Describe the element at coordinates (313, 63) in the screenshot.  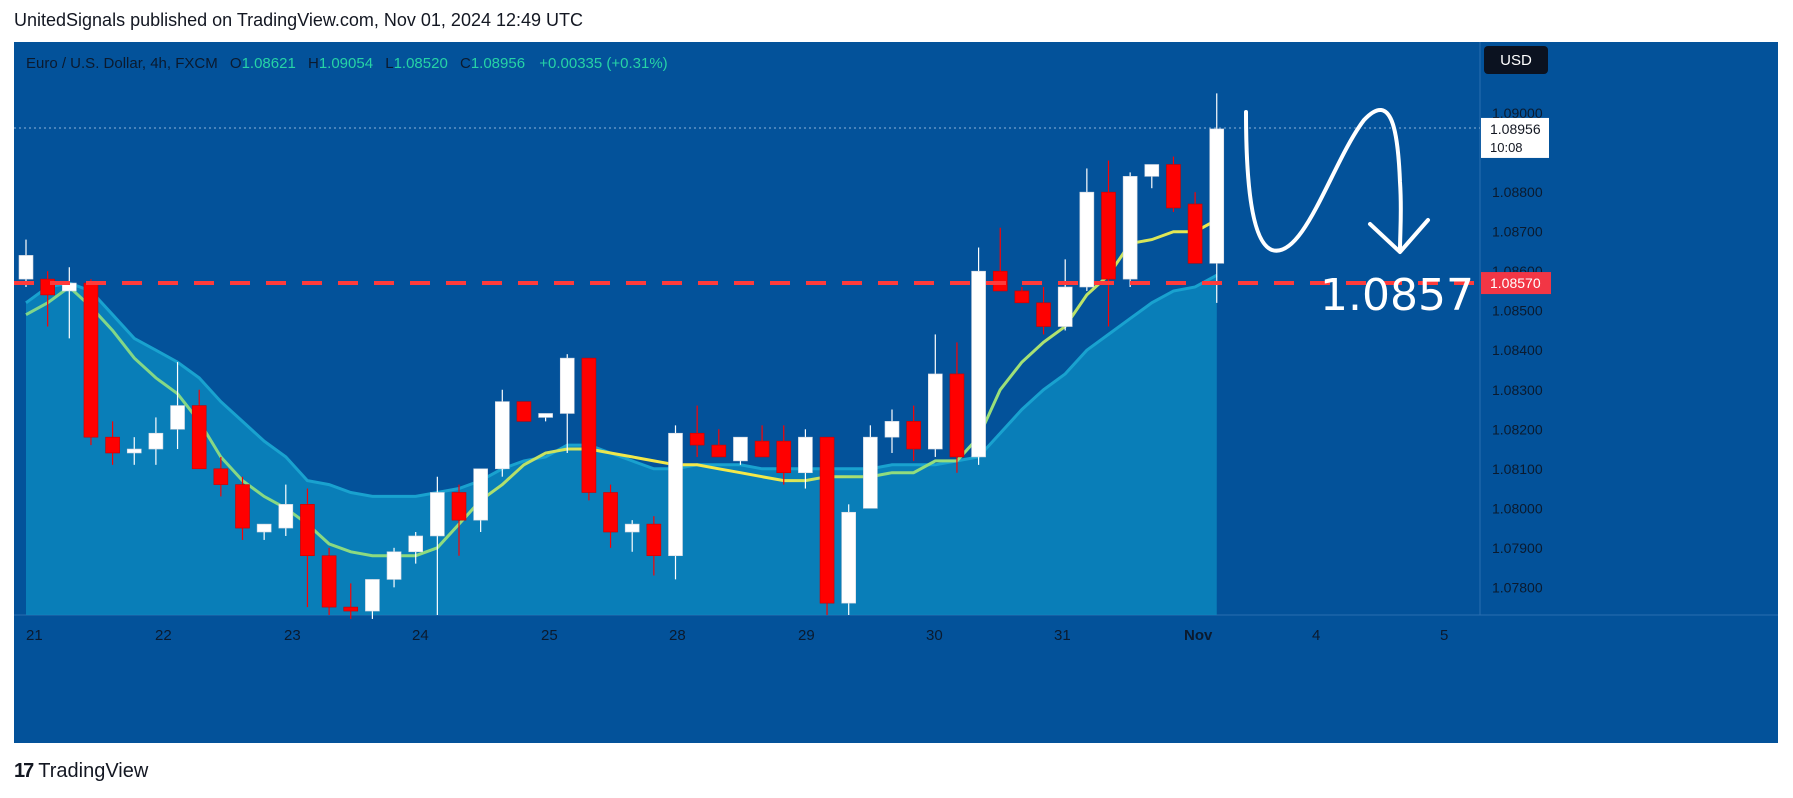
I see `legend-high-label: H` at that location.